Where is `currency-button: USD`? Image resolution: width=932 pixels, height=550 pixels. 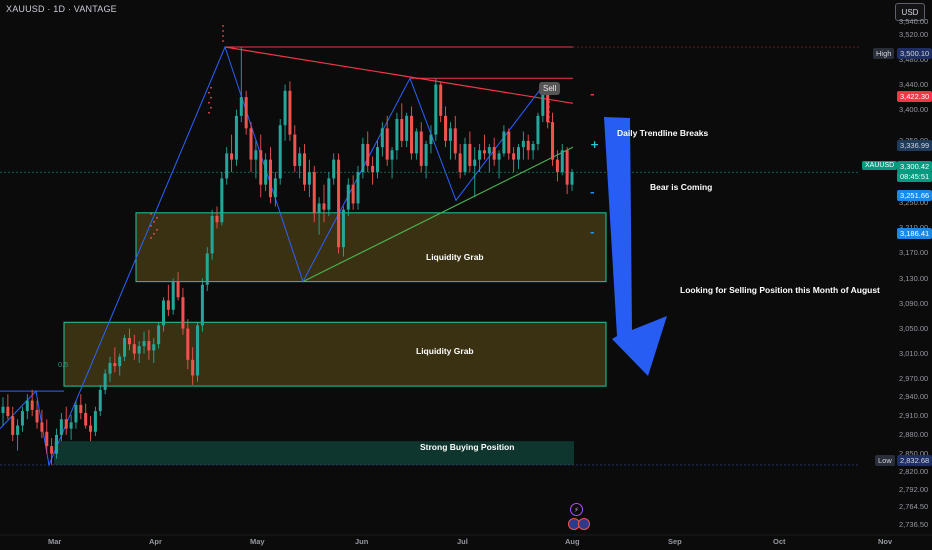 currency-button: USD is located at coordinates (910, 12).